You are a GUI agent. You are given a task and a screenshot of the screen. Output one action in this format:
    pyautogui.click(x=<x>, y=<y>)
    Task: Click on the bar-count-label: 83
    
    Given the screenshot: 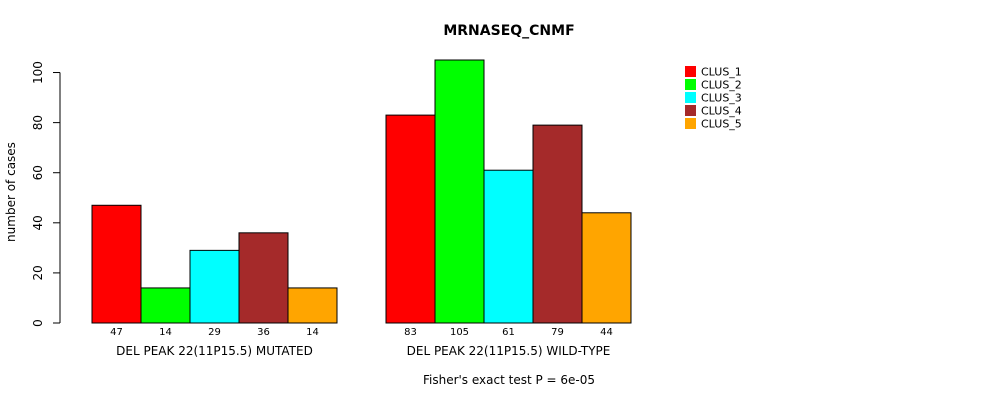 What is the action you would take?
    pyautogui.click(x=410, y=332)
    